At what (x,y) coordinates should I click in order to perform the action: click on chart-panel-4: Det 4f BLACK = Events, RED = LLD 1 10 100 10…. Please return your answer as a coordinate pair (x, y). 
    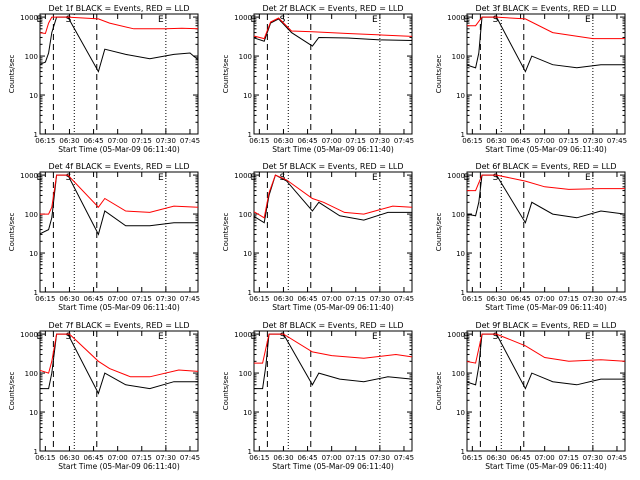
    Looking at the image, I should click on (104, 237).